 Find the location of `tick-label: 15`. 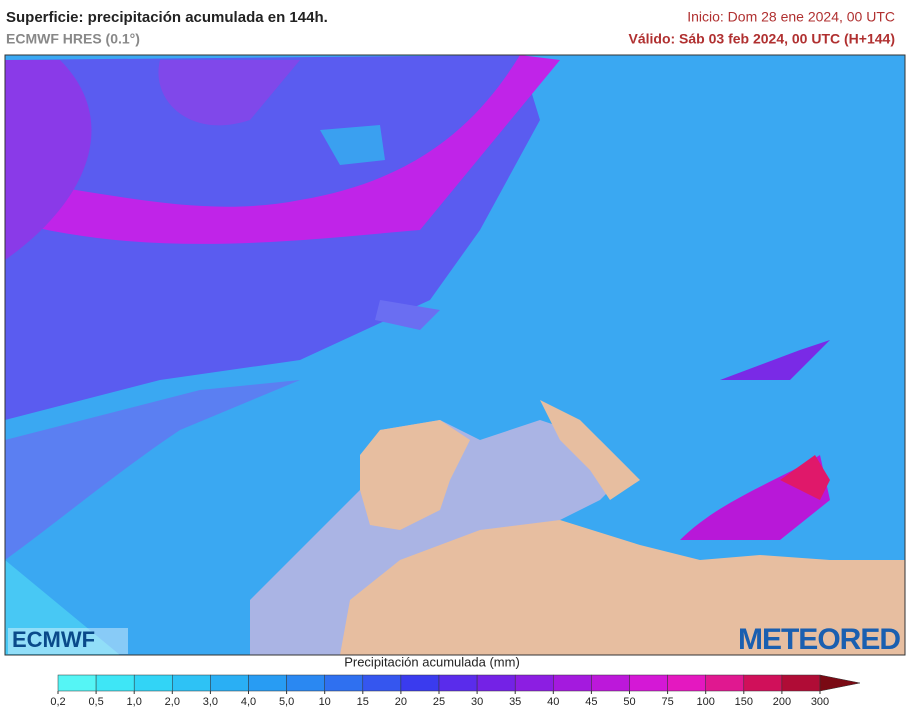

tick-label: 15 is located at coordinates (363, 702).